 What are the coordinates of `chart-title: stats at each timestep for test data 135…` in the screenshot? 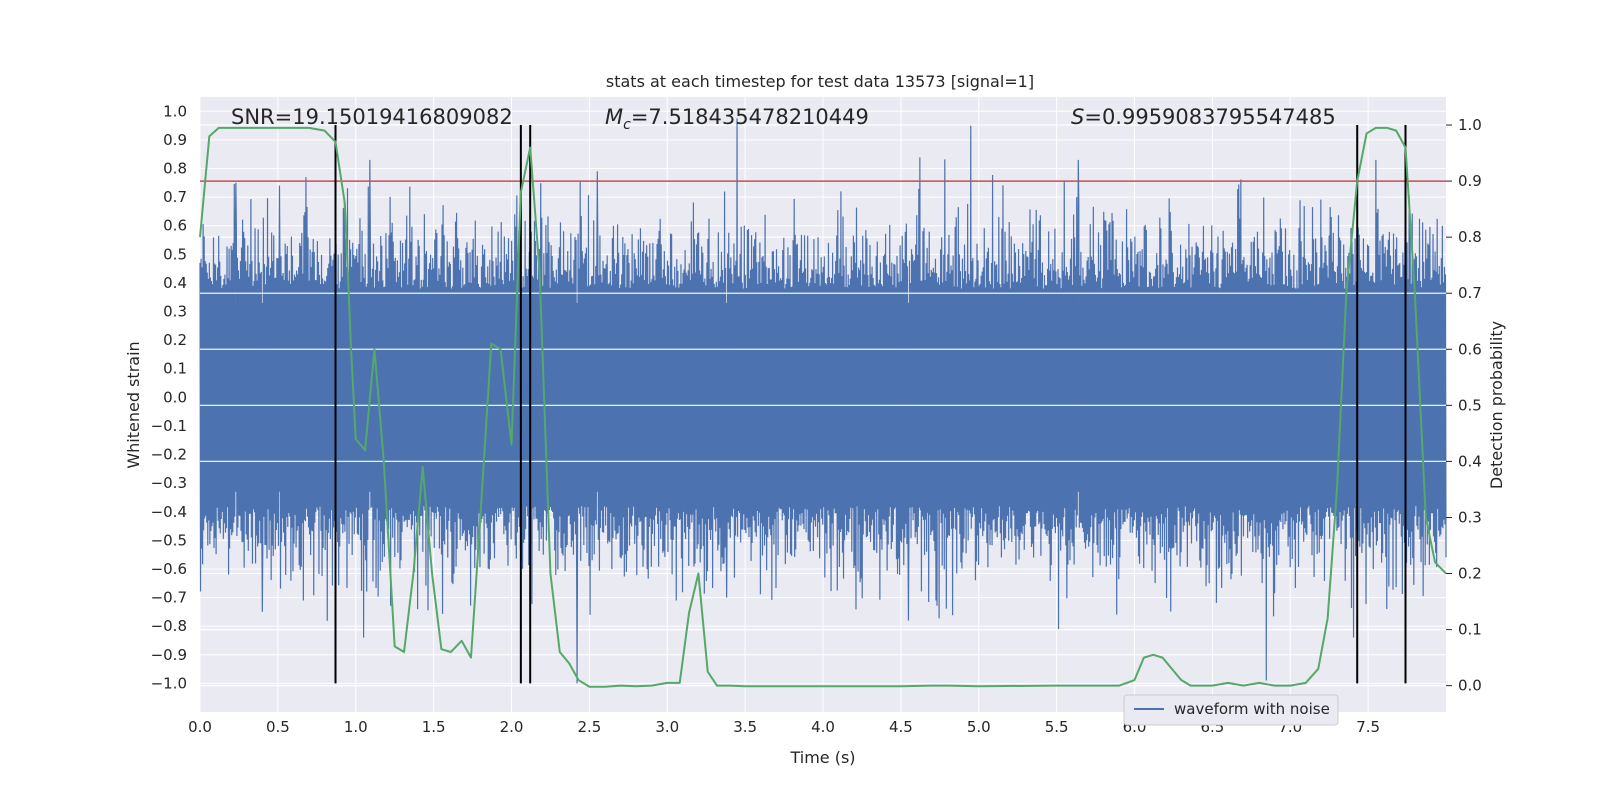 It's located at (820, 81).